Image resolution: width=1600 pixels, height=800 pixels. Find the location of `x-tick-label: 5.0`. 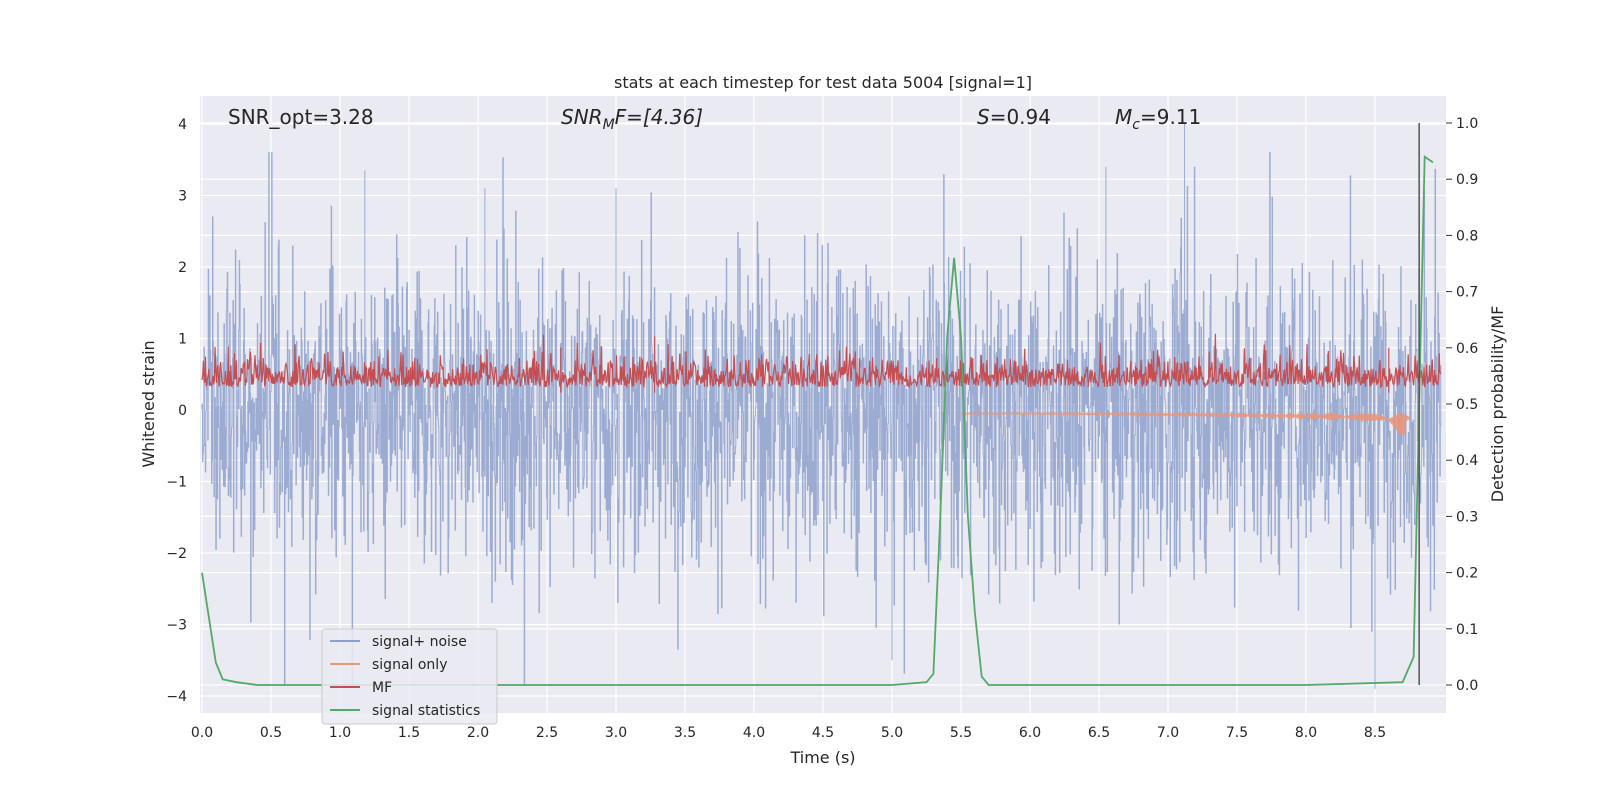

x-tick-label: 5.0 is located at coordinates (892, 733).